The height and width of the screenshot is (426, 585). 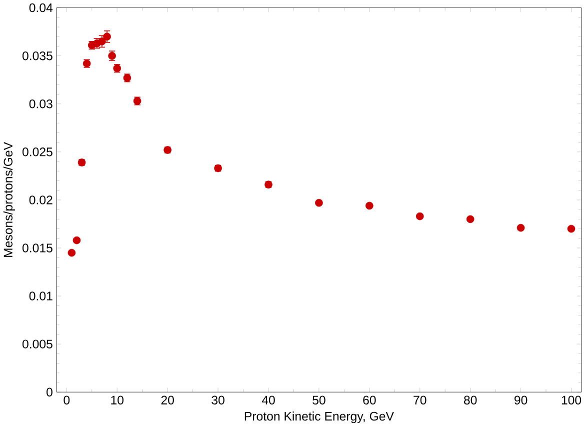 I want to click on x-tick-label: 60, so click(x=369, y=400).